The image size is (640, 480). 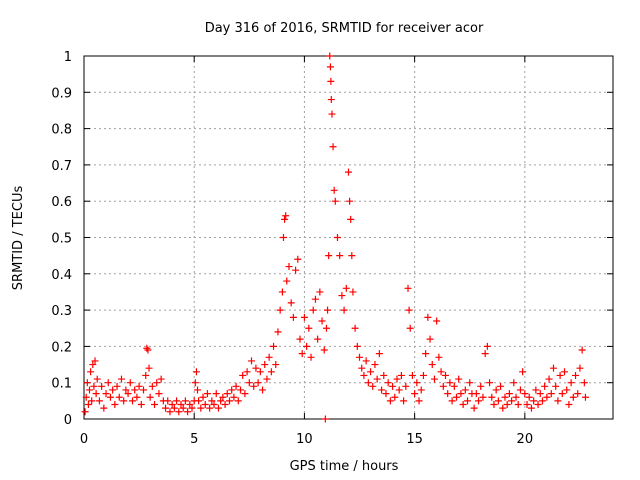 I want to click on y-tick-label: 0.5, so click(x=61, y=239).